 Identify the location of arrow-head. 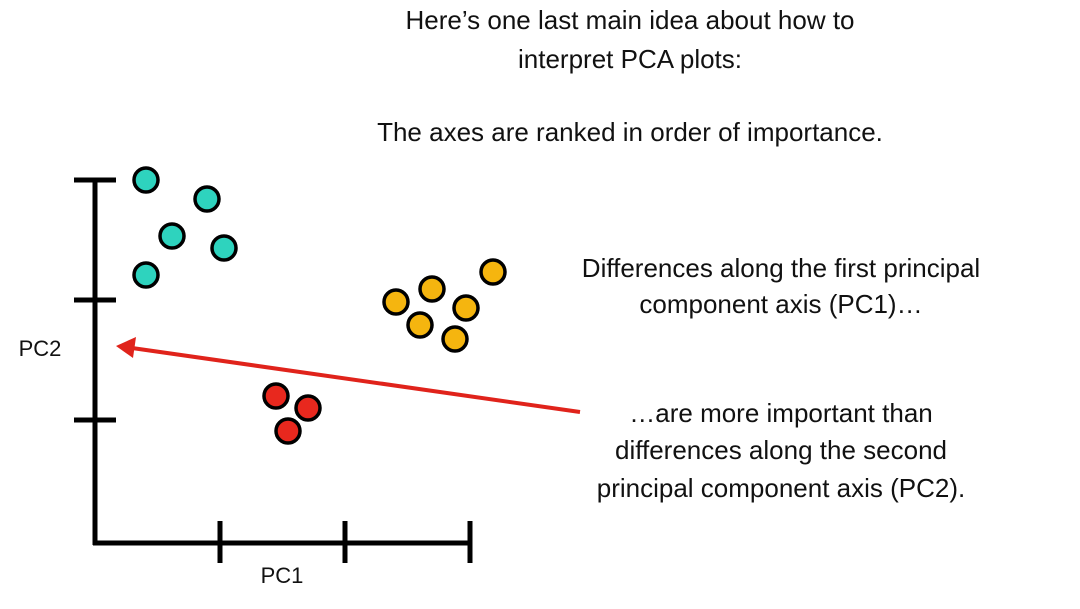
(126, 347).